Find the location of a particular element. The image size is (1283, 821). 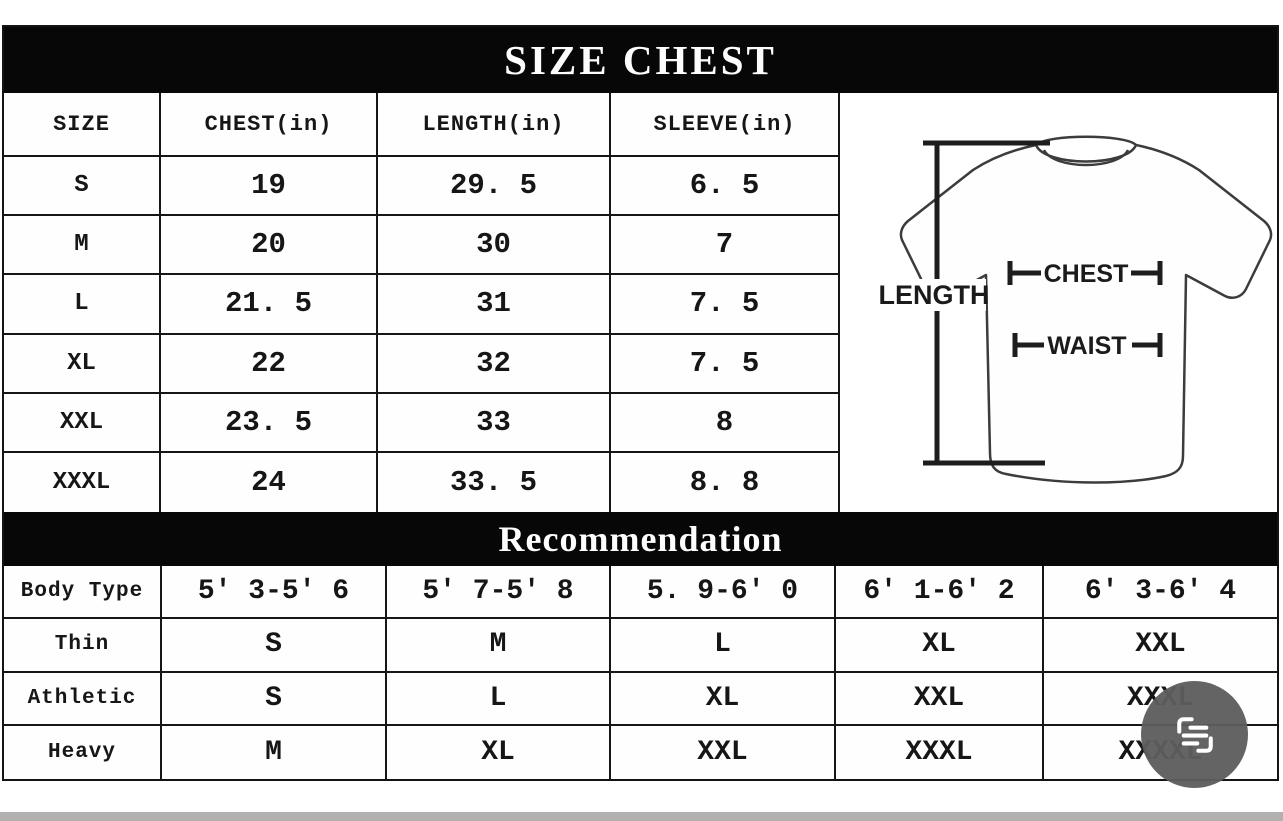

chest-value: 20 is located at coordinates (269, 246).